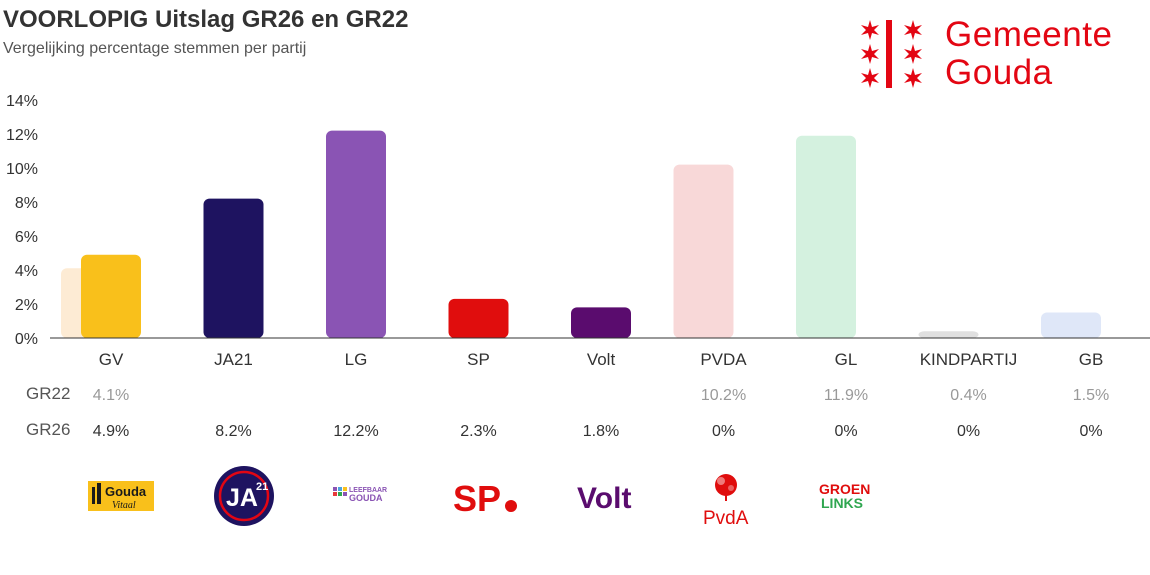 The height and width of the screenshot is (575, 1150). I want to click on category-label: PVDA, so click(723, 359).